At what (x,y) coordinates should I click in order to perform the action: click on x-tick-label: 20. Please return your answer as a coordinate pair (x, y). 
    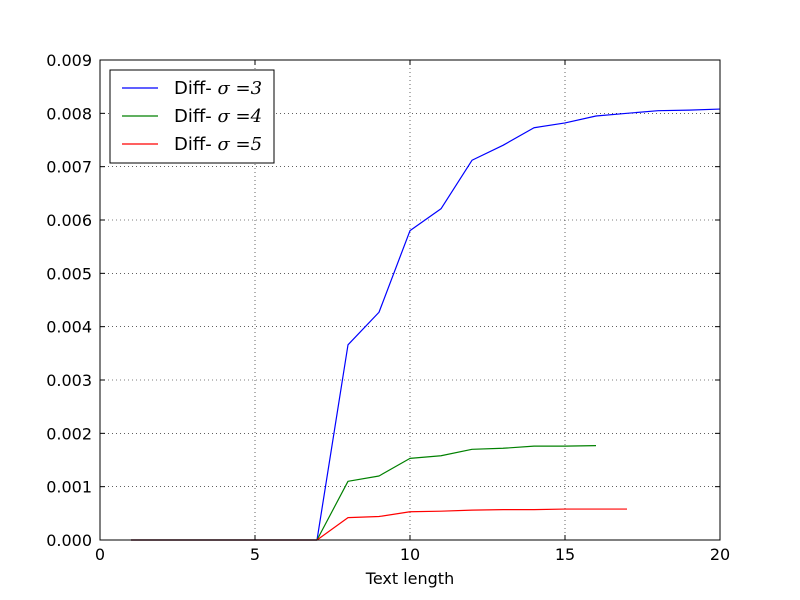
    Looking at the image, I should click on (720, 554).